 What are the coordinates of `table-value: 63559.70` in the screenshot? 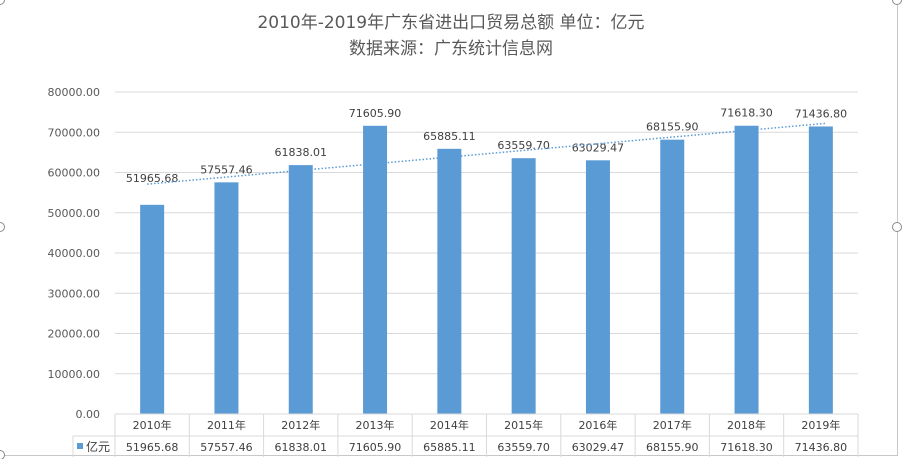 It's located at (523, 447).